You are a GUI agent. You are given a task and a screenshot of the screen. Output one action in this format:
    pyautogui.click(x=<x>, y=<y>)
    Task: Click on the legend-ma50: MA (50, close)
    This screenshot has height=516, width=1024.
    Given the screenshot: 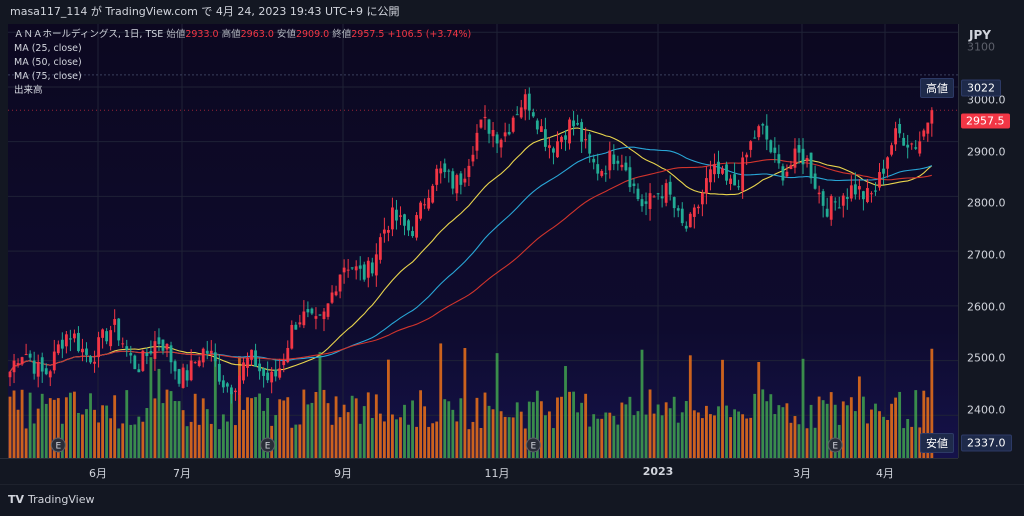 What is the action you would take?
    pyautogui.click(x=48, y=62)
    